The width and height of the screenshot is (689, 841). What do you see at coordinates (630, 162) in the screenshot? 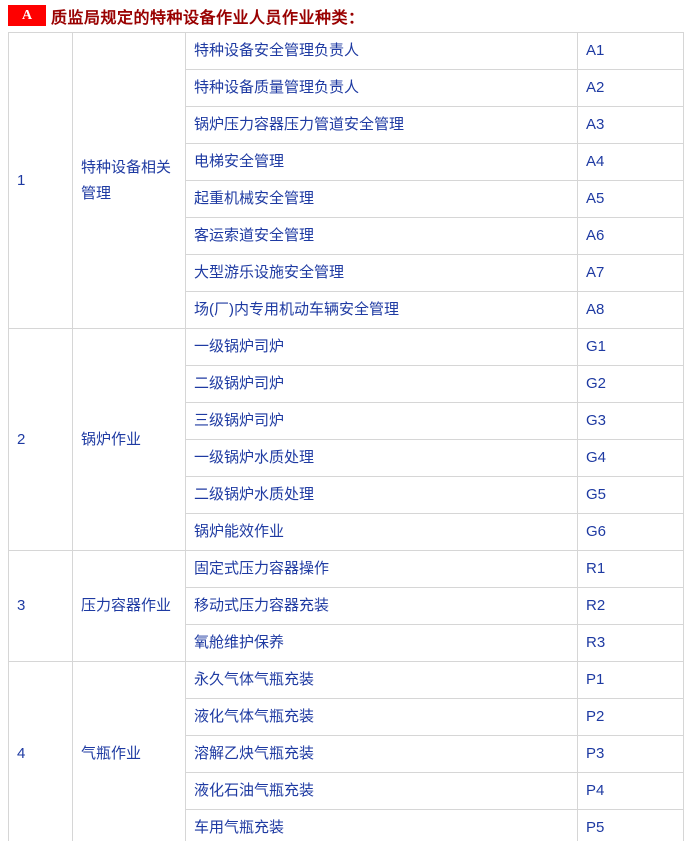
I see `job-code-cell: A4` at bounding box center [630, 162].